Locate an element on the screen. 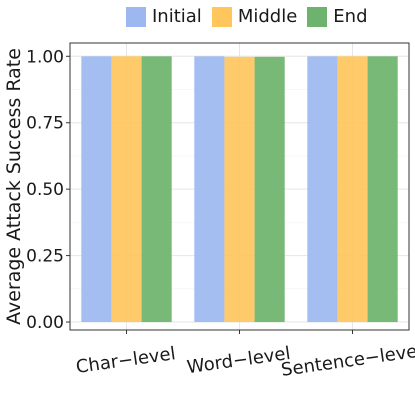  legend-label-initial: Initial is located at coordinates (177, 16).